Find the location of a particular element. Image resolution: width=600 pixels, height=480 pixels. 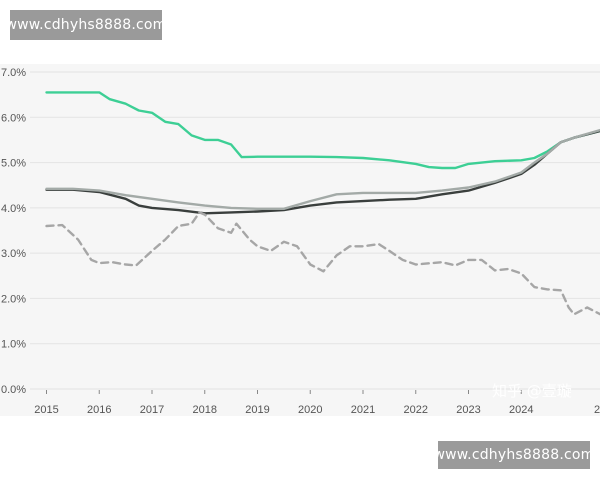

x-tick-label-4: 2019 is located at coordinates (257, 410).